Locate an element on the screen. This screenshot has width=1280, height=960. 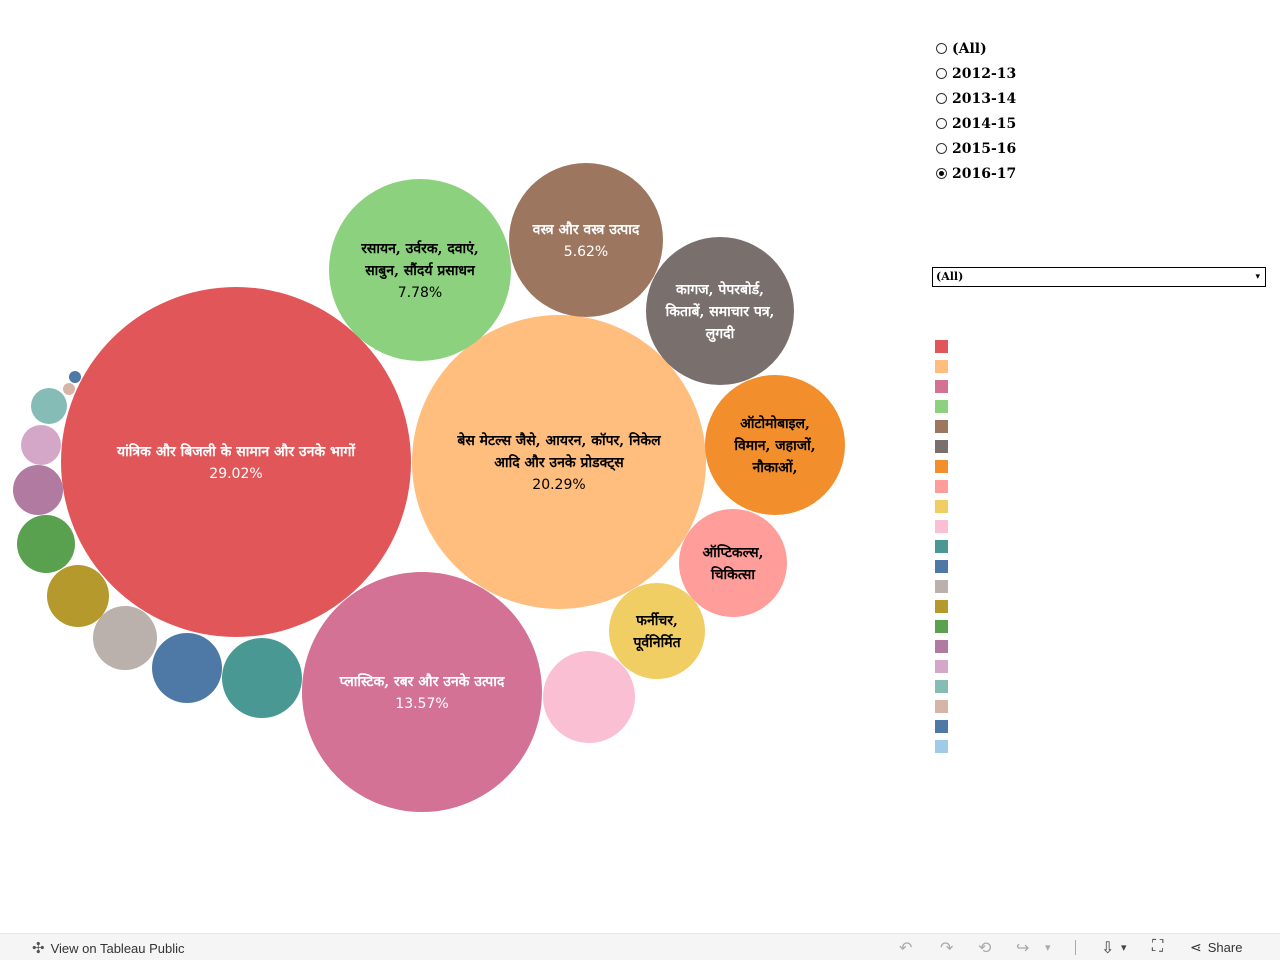
legend-title is located at coordinates (1100, 322).